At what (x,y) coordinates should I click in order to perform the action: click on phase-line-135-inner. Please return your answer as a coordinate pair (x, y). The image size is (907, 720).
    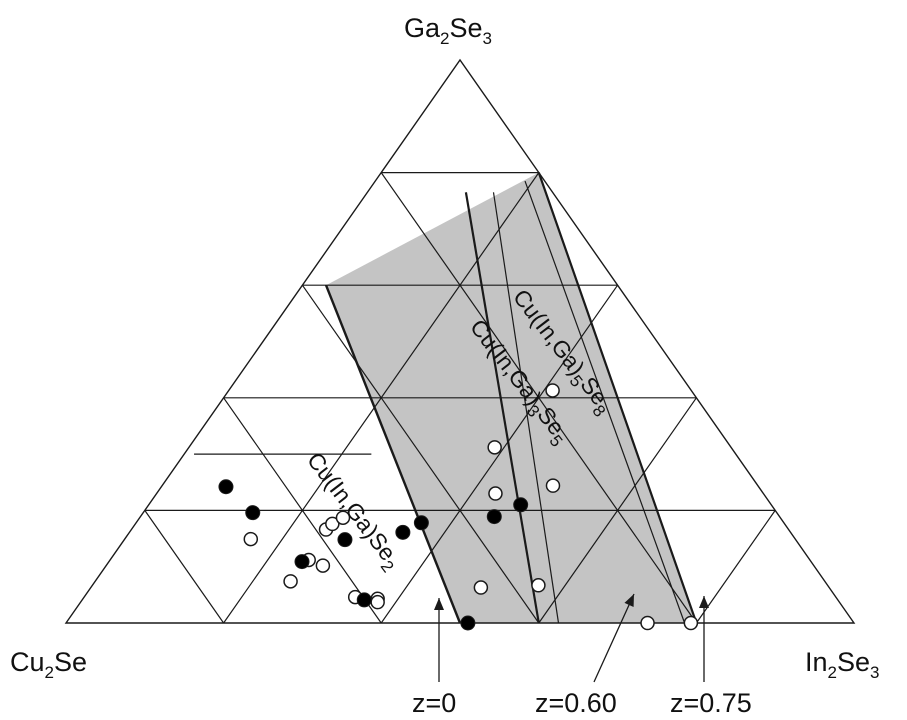
    Looking at the image, I should click on (526, 408).